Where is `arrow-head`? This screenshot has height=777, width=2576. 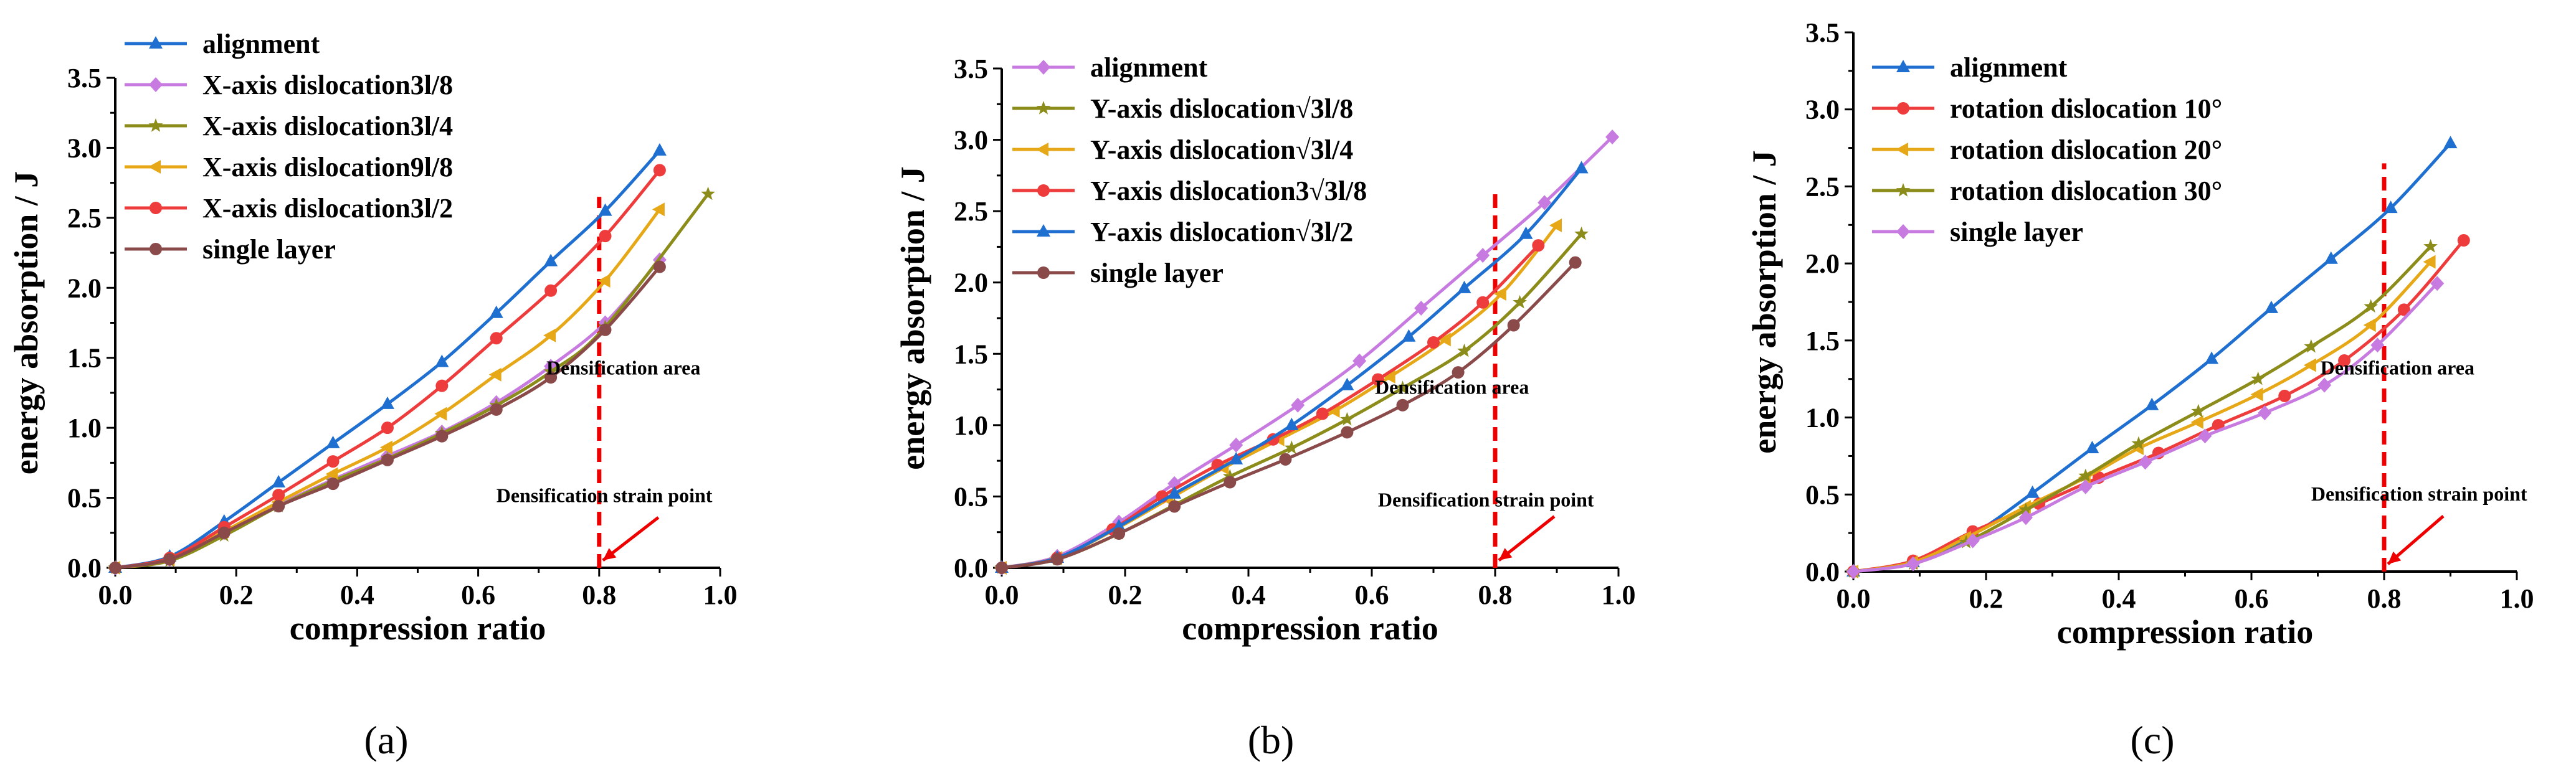 arrow-head is located at coordinates (2395, 557).